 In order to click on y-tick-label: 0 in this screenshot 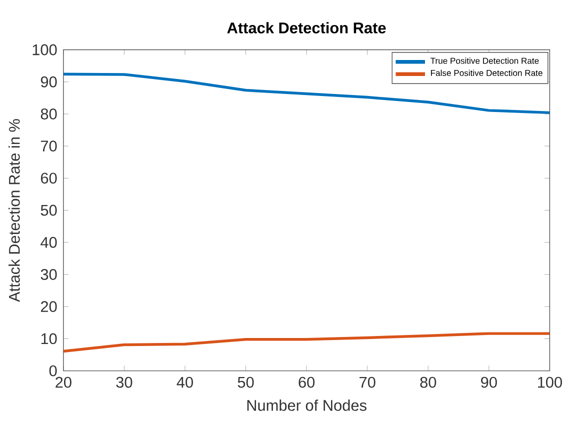, I will do `click(53, 370)`.